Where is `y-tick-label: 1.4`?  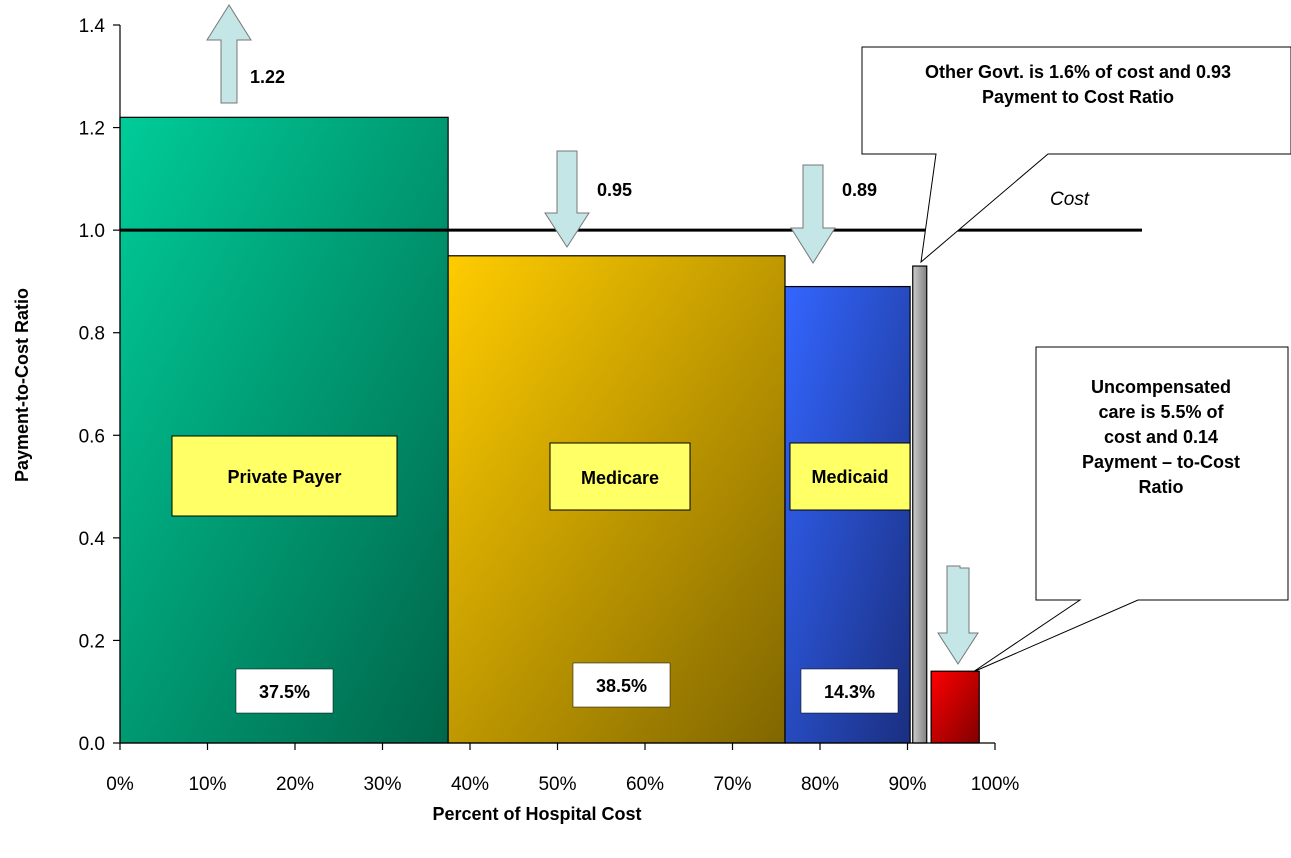 y-tick-label: 1.4 is located at coordinates (92, 26).